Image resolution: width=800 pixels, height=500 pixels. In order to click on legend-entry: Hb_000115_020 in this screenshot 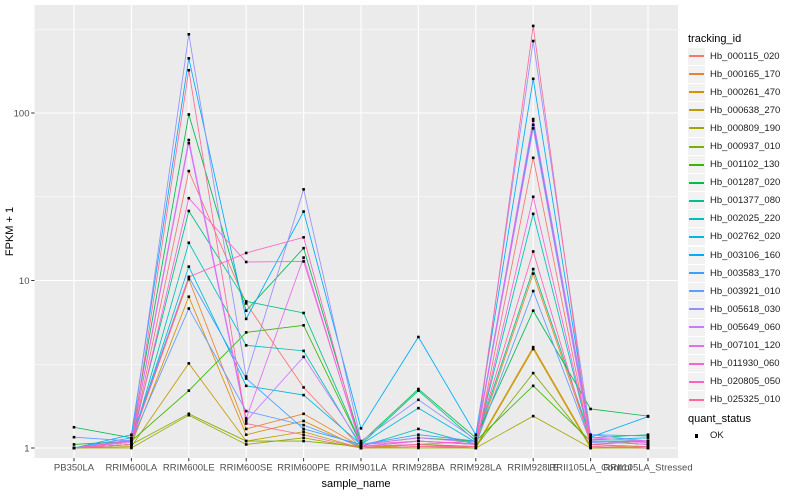, I will do `click(744, 56)`.